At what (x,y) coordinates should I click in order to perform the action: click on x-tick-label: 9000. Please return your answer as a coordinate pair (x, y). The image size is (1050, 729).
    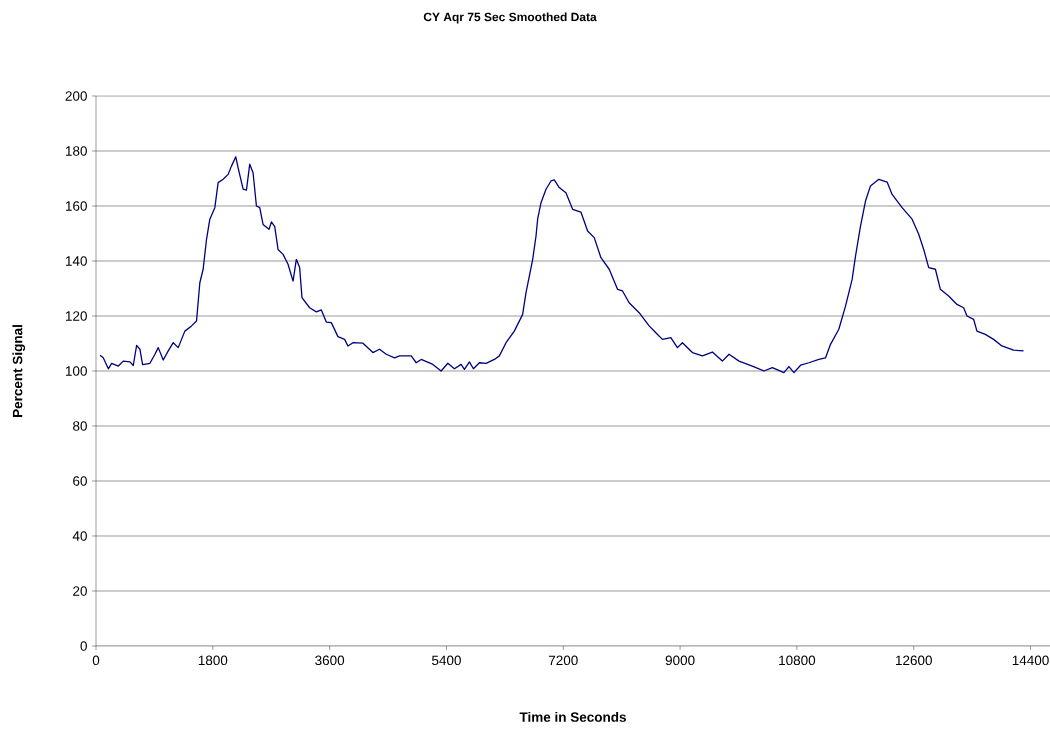
    Looking at the image, I should click on (680, 660).